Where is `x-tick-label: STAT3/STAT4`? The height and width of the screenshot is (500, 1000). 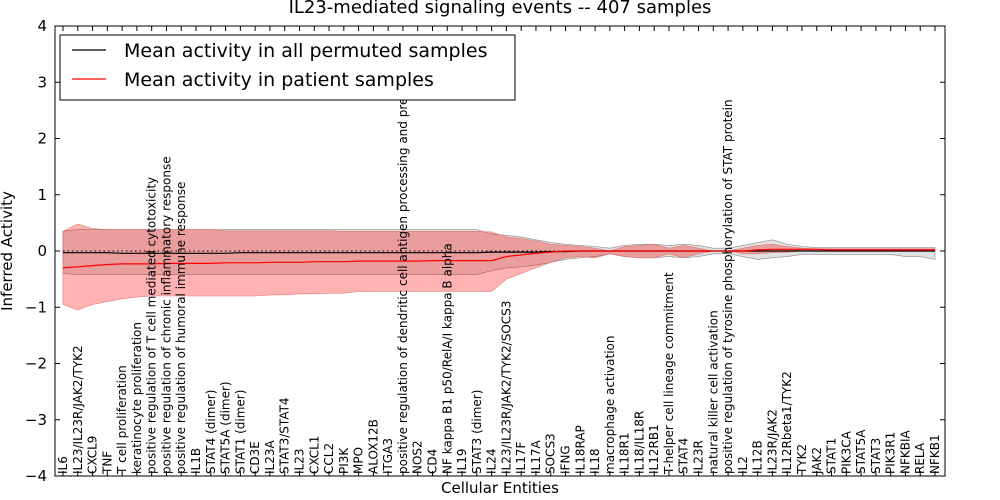 x-tick-label: STAT3/STAT4 is located at coordinates (285, 435).